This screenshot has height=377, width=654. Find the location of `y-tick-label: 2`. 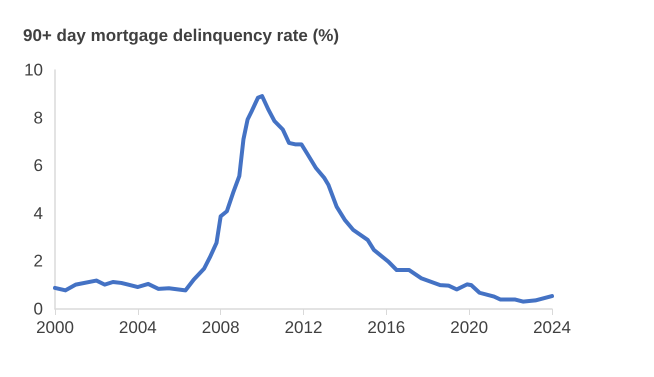

y-tick-label: 2 is located at coordinates (38, 261).